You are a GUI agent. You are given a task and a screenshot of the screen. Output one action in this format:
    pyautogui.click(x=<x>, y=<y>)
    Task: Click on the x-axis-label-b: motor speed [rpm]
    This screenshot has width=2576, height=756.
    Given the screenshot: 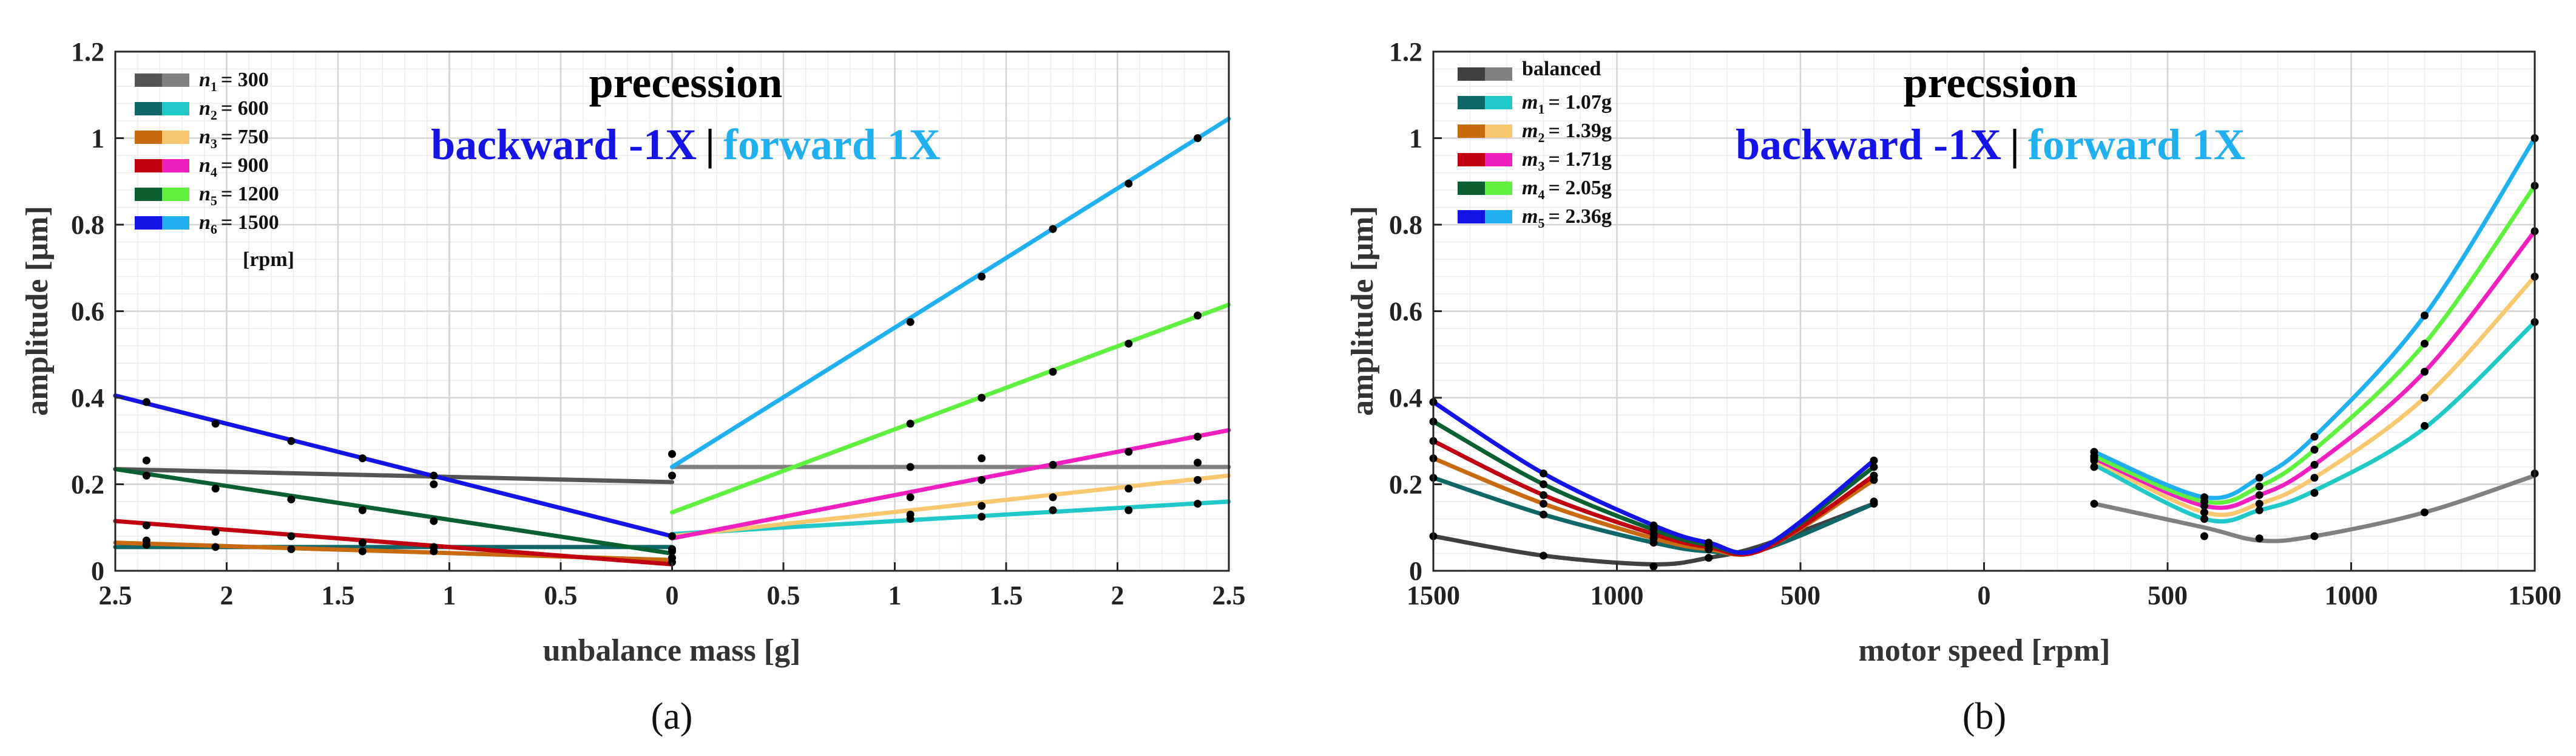 What is the action you would take?
    pyautogui.click(x=1985, y=650)
    